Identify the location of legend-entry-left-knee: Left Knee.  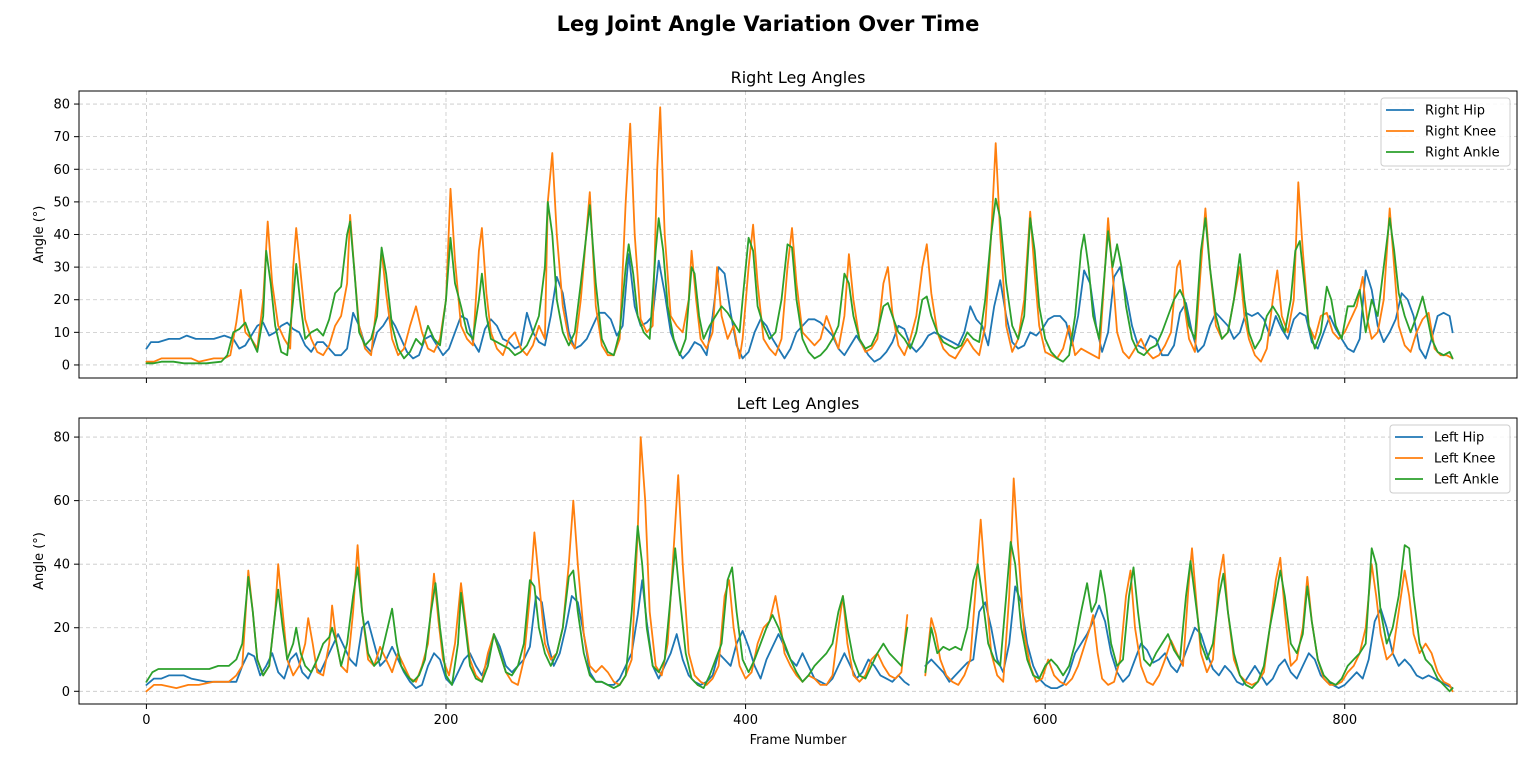
(1464, 459).